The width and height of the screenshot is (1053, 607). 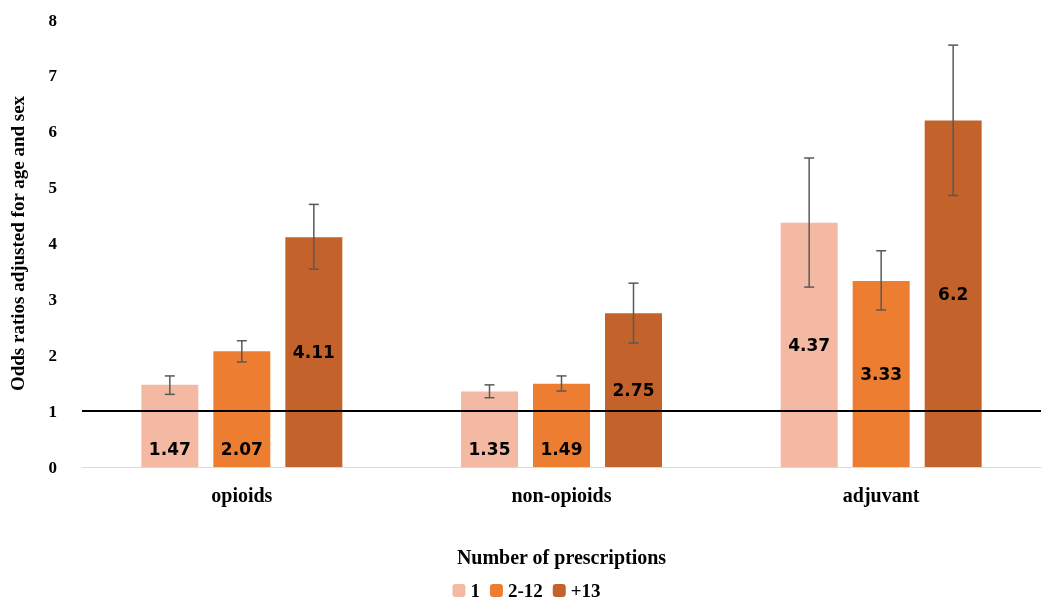 I want to click on y-tick-label: 3, so click(x=52, y=299).